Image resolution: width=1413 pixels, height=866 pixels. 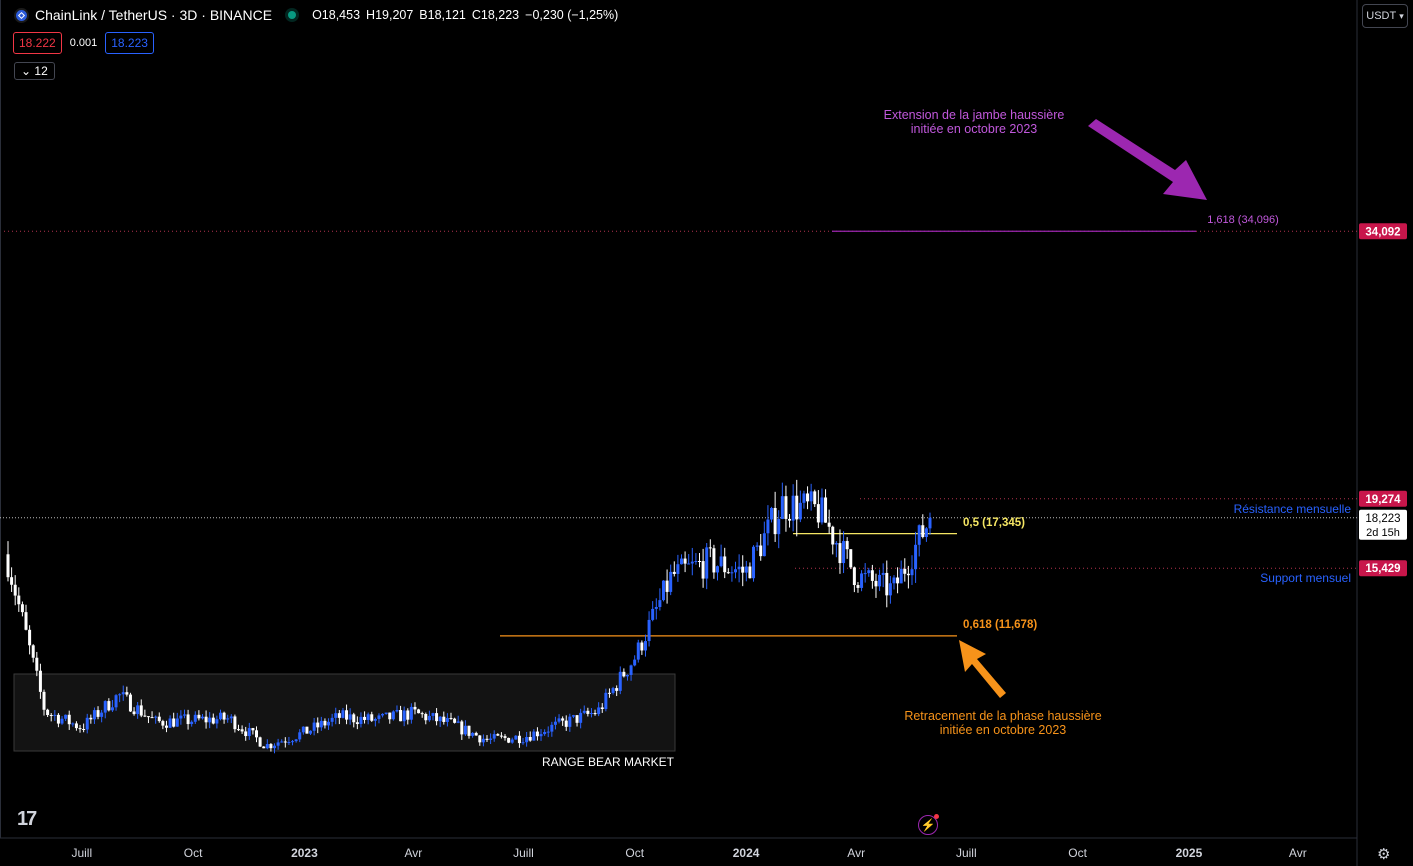 What do you see at coordinates (1383, 524) in the screenshot?
I see `current-price-tag: 18,223 2d 15h` at bounding box center [1383, 524].